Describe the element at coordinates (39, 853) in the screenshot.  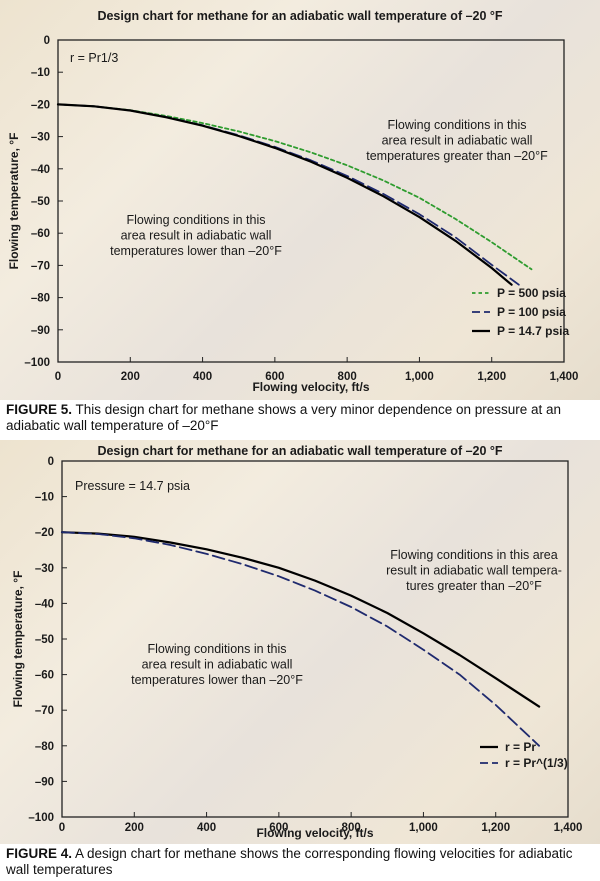
I see `figure-4-label: FIGURE 4.` at that location.